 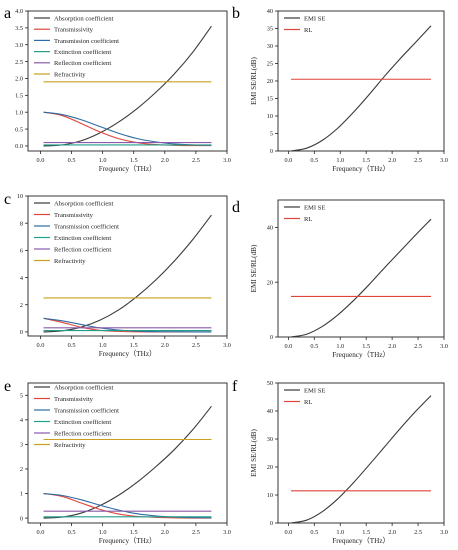 I want to click on plot-frame-d, so click(x=361, y=268).